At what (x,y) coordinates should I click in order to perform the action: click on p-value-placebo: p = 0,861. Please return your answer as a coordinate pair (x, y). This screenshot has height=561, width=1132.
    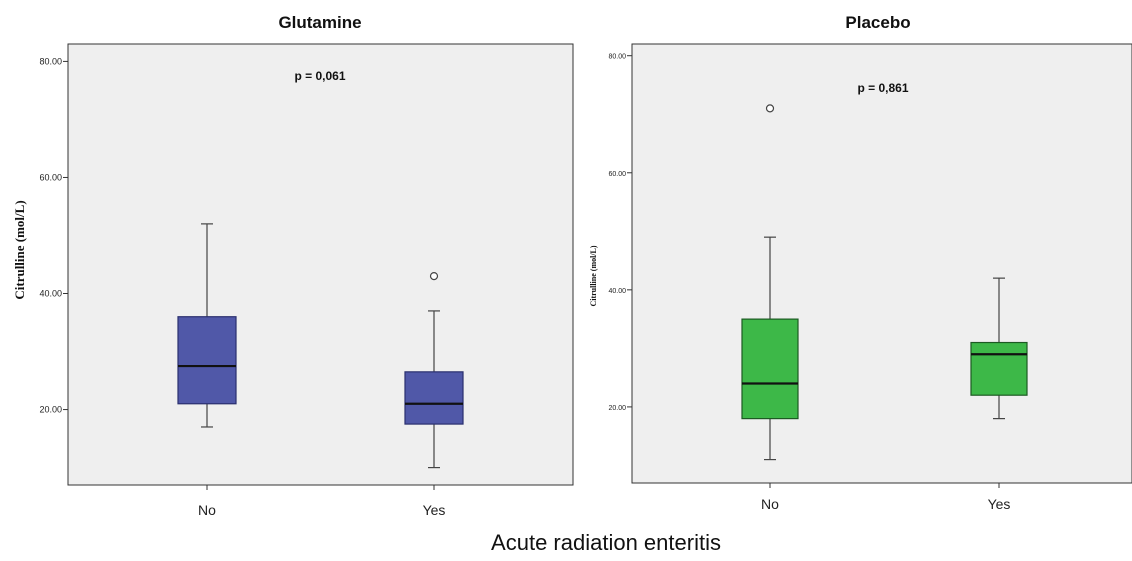
    Looking at the image, I should click on (882, 88).